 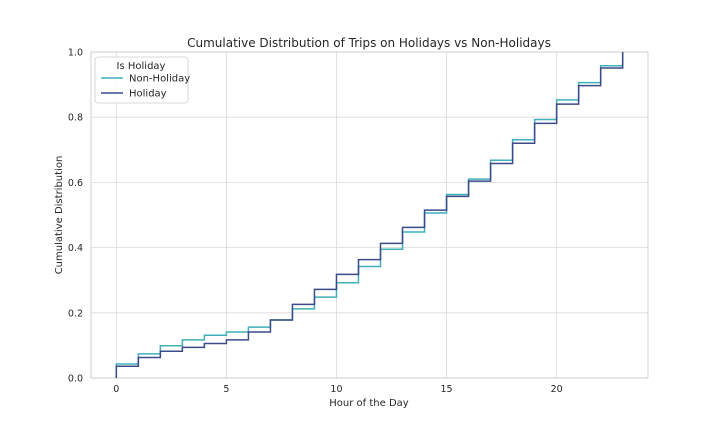 What do you see at coordinates (75, 183) in the screenshot?
I see `y-tick-label: 0.6` at bounding box center [75, 183].